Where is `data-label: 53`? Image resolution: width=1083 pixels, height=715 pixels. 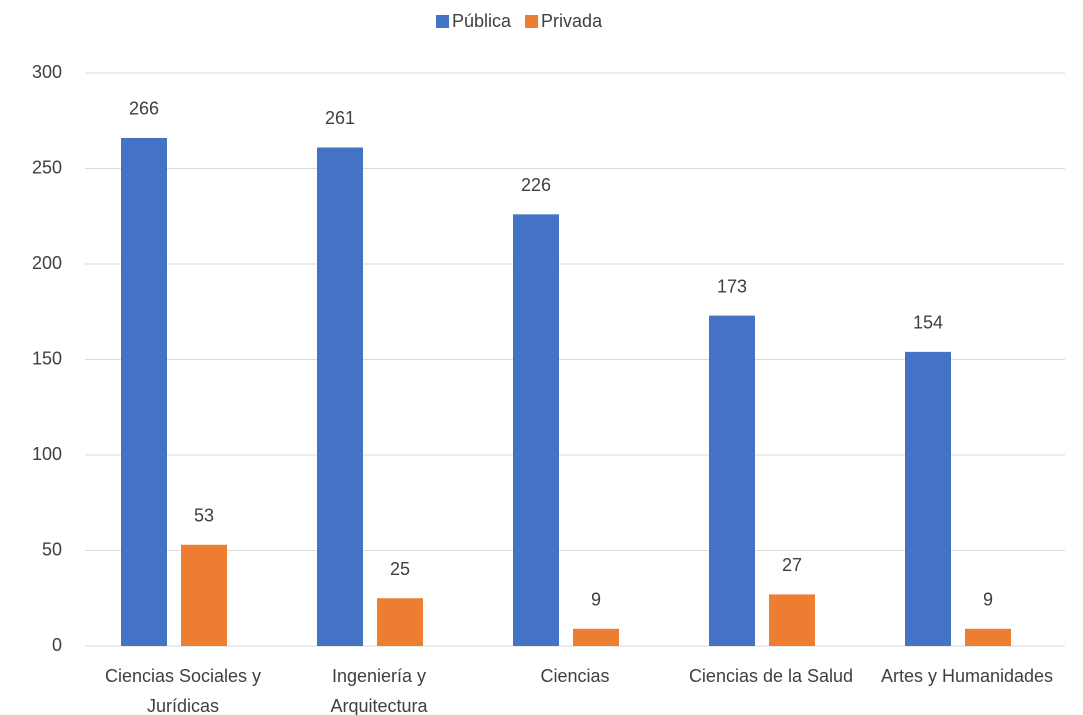
data-label: 53 is located at coordinates (204, 516).